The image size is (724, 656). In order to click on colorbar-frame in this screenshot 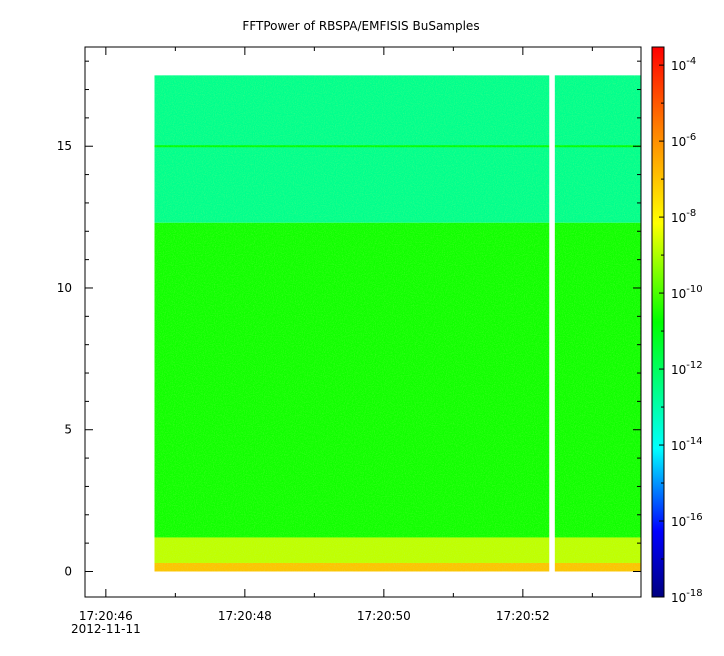, I will do `click(658, 322)`.